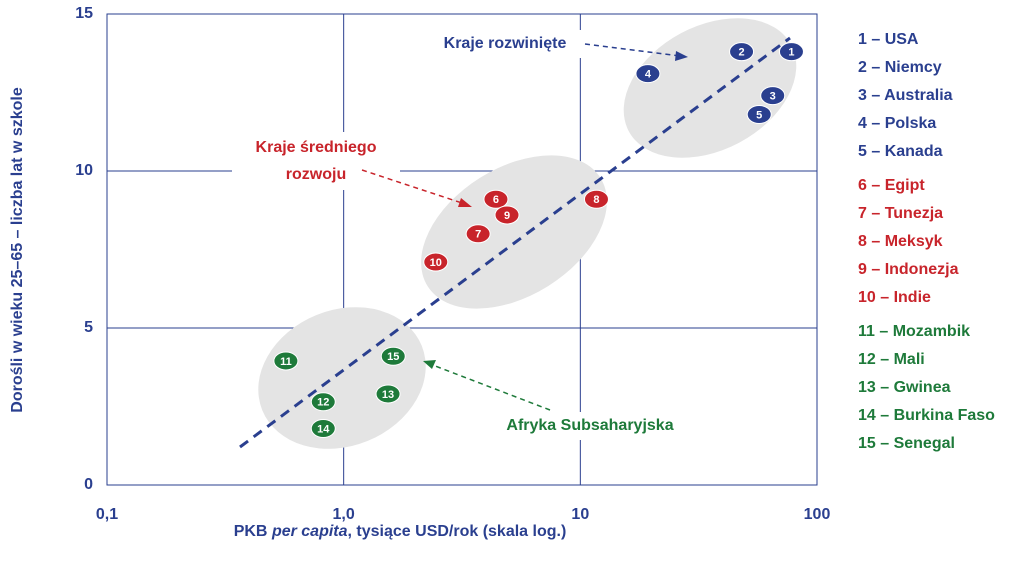 This screenshot has width=1022, height=567. Describe the element at coordinates (107, 514) in the screenshot. I see `x-tick-label: 0,1` at that location.